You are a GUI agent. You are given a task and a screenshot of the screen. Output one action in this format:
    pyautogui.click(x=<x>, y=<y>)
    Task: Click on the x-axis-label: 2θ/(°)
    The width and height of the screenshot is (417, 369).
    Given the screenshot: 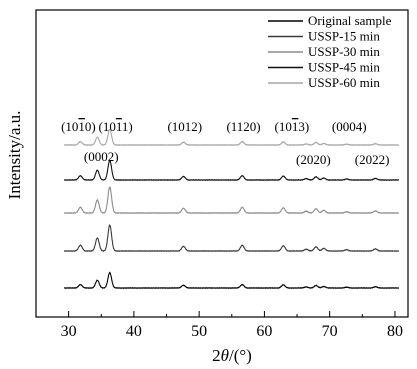 What is the action you would take?
    pyautogui.click(x=232, y=355)
    